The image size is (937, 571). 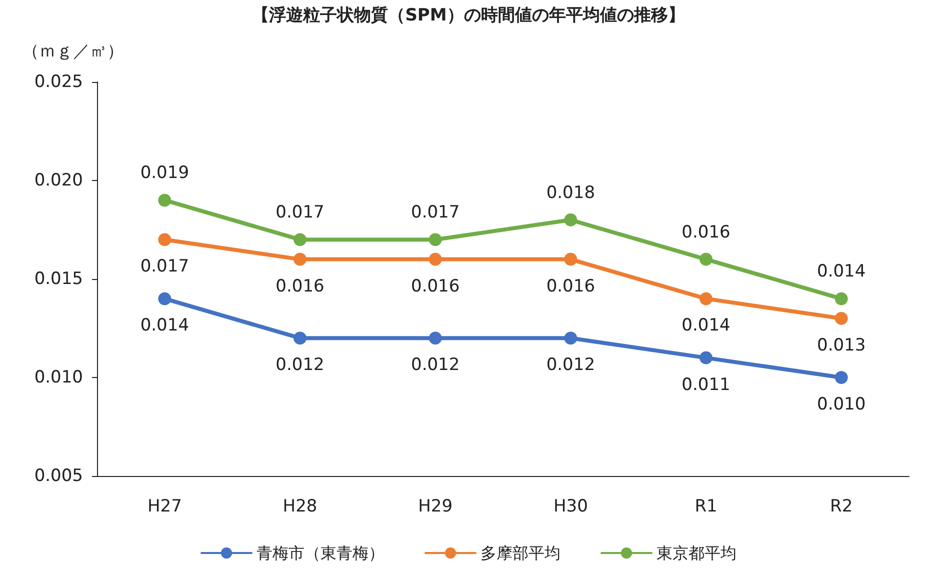 What do you see at coordinates (520, 553) in the screenshot?
I see `legend-label: 多摩部平均` at bounding box center [520, 553].